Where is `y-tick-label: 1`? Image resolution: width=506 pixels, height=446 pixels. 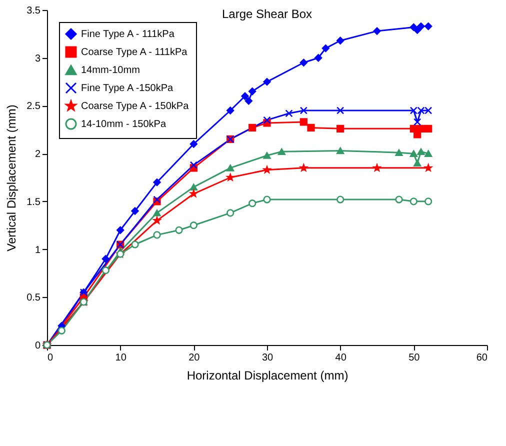 y-tick-label: 1 is located at coordinates (37, 250).